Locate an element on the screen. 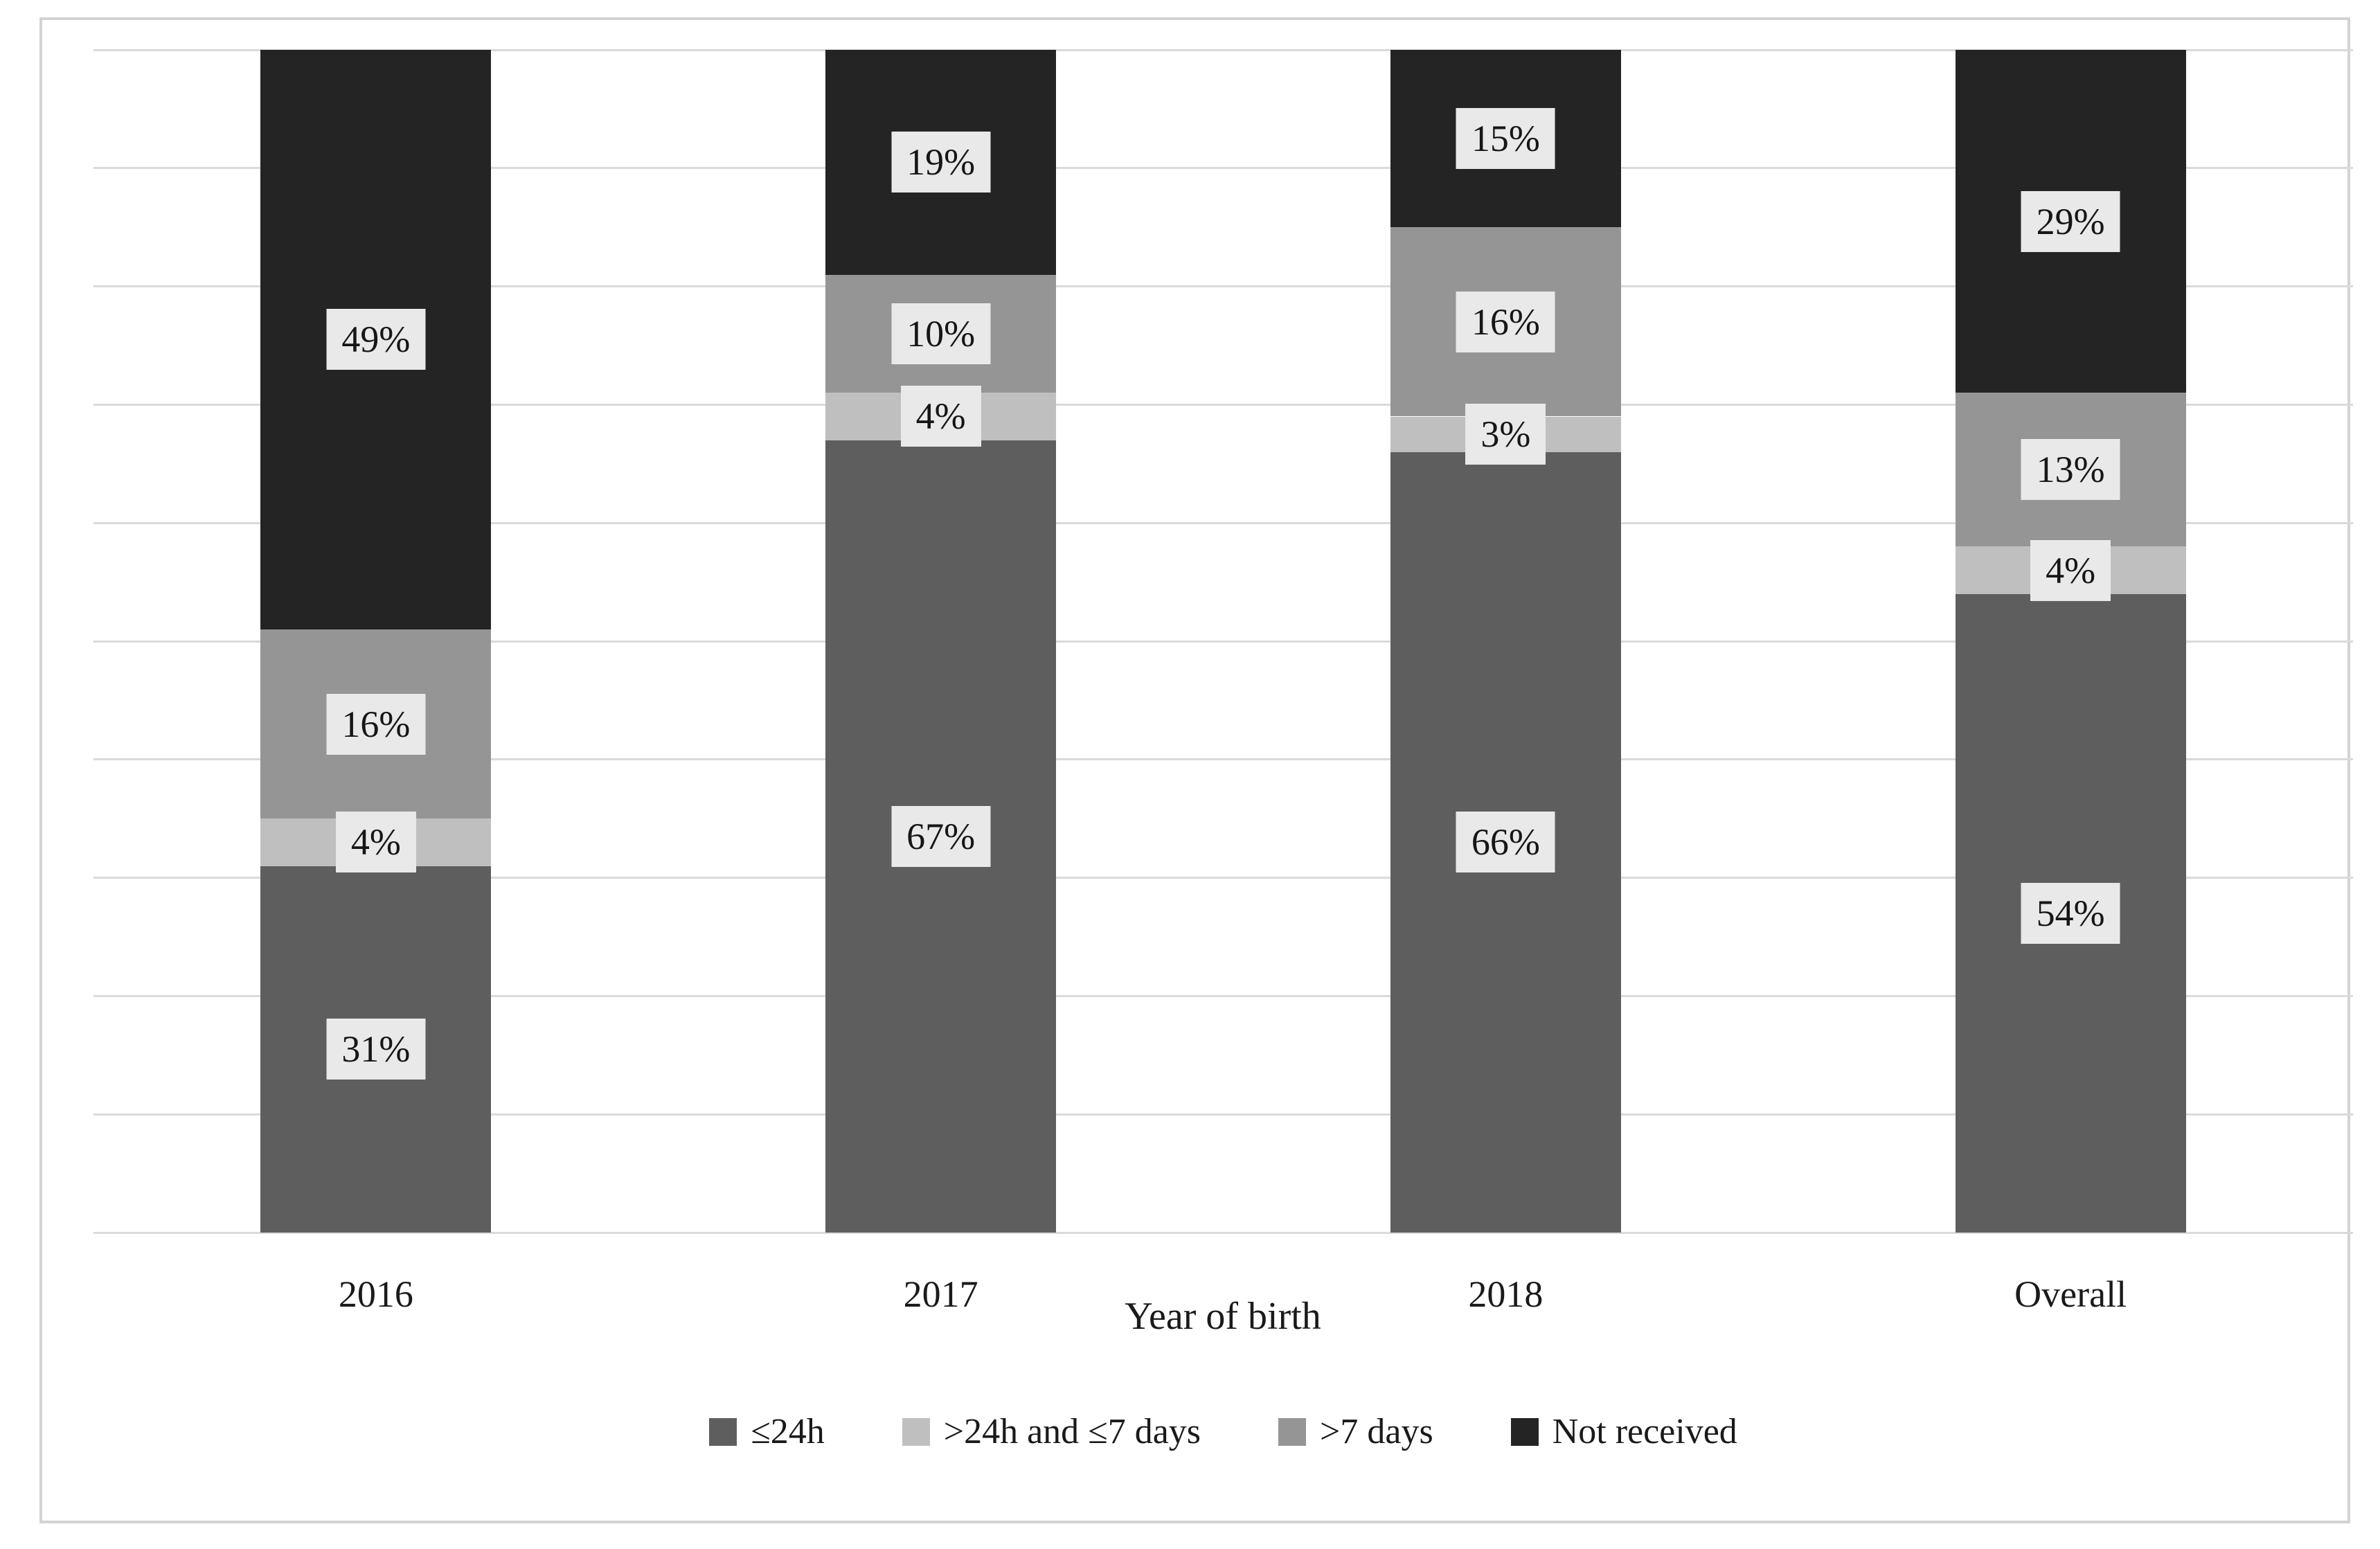  legend-item: >7 days is located at coordinates (1355, 1432).